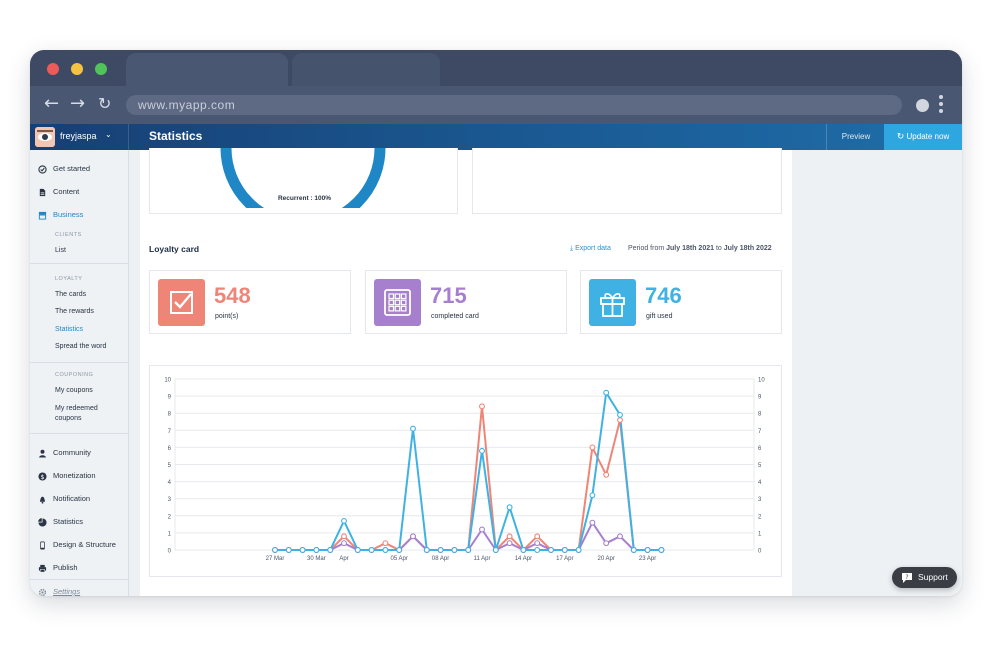 This screenshot has width=993, height=650. I want to click on y-tick-label-right: 7, so click(760, 432).